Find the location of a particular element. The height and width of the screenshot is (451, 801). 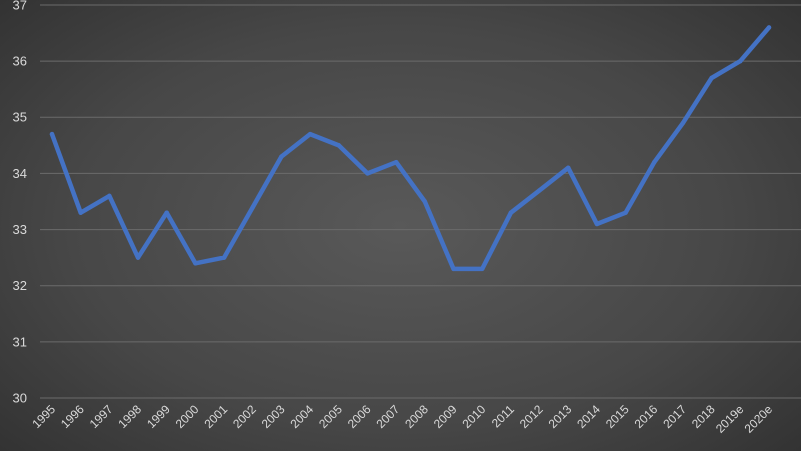

data-point-2011 is located at coordinates (511, 212).